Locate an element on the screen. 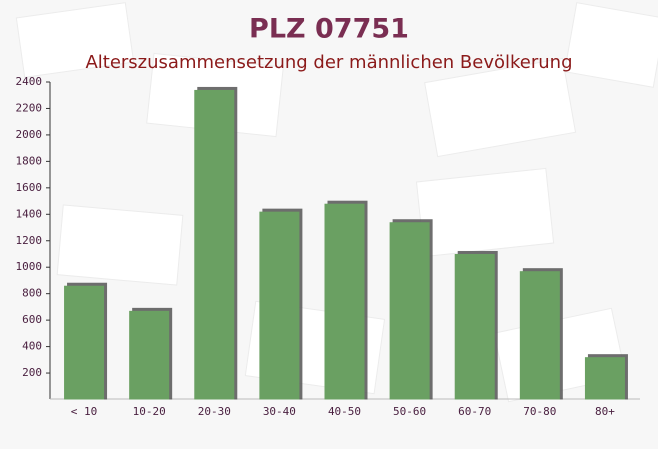 This screenshot has width=658, height=449. y-tick-label: 2400 is located at coordinates (29, 81).